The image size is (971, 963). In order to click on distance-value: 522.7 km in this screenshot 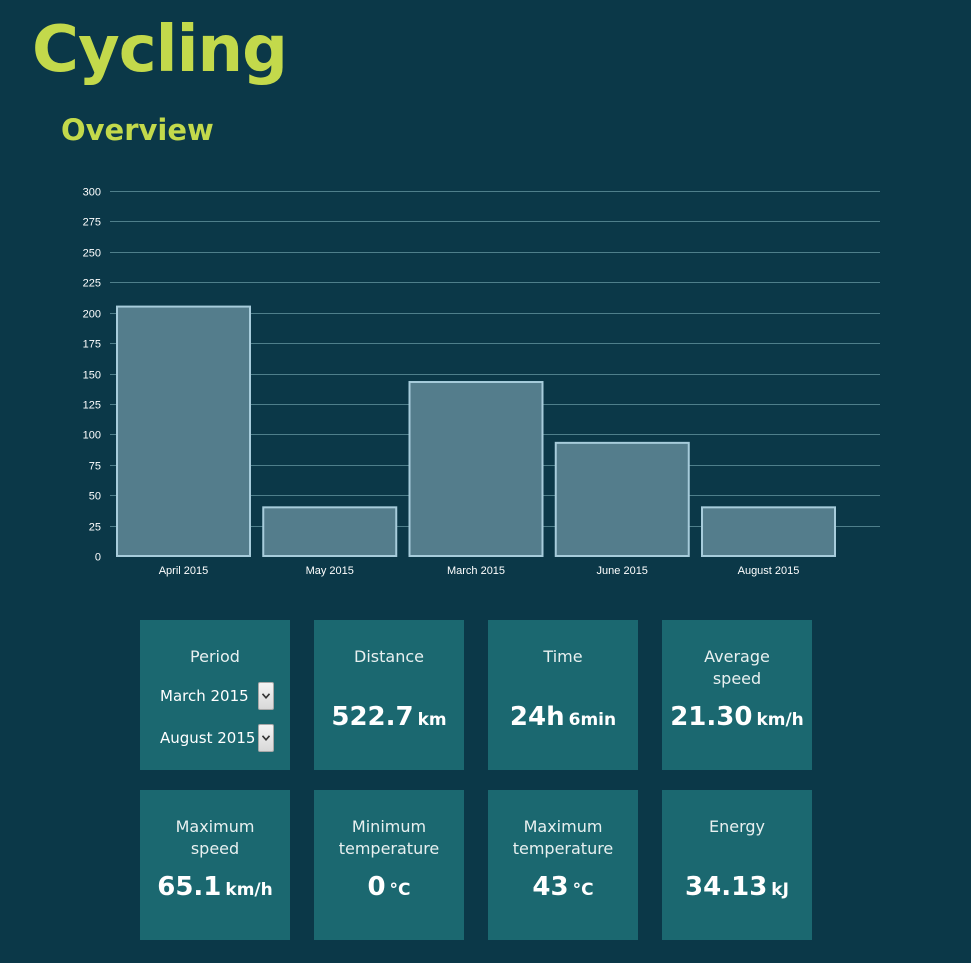, I will do `click(389, 717)`.